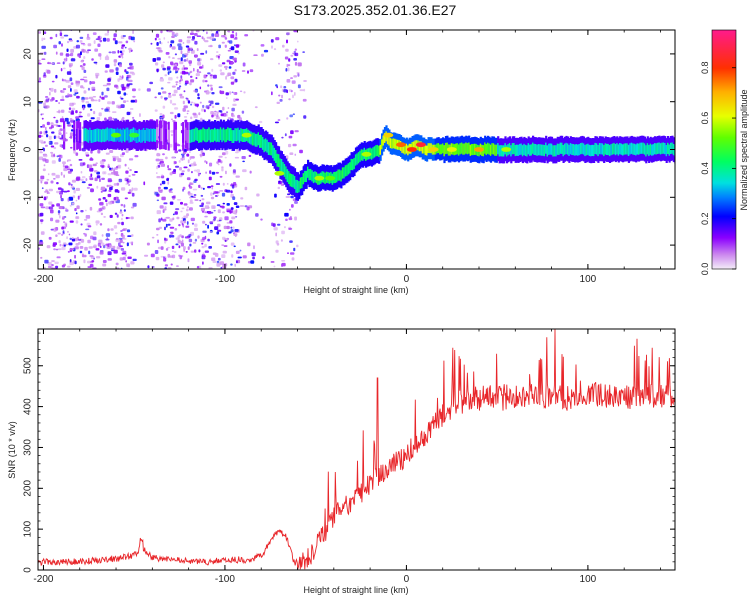  Describe the element at coordinates (375, 10) in the screenshot. I see `chart-title: S173.2025.352.01.36.E27` at that location.